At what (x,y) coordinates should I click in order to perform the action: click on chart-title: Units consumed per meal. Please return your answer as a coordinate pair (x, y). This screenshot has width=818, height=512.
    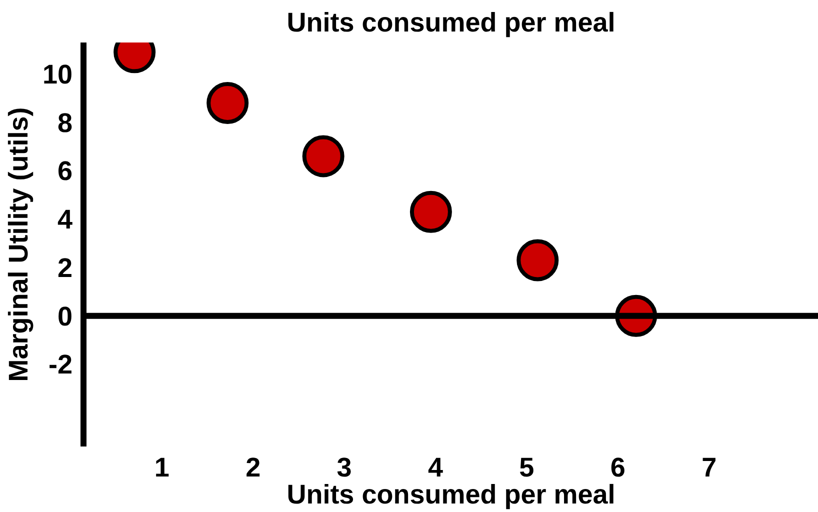
    Looking at the image, I should click on (451, 23).